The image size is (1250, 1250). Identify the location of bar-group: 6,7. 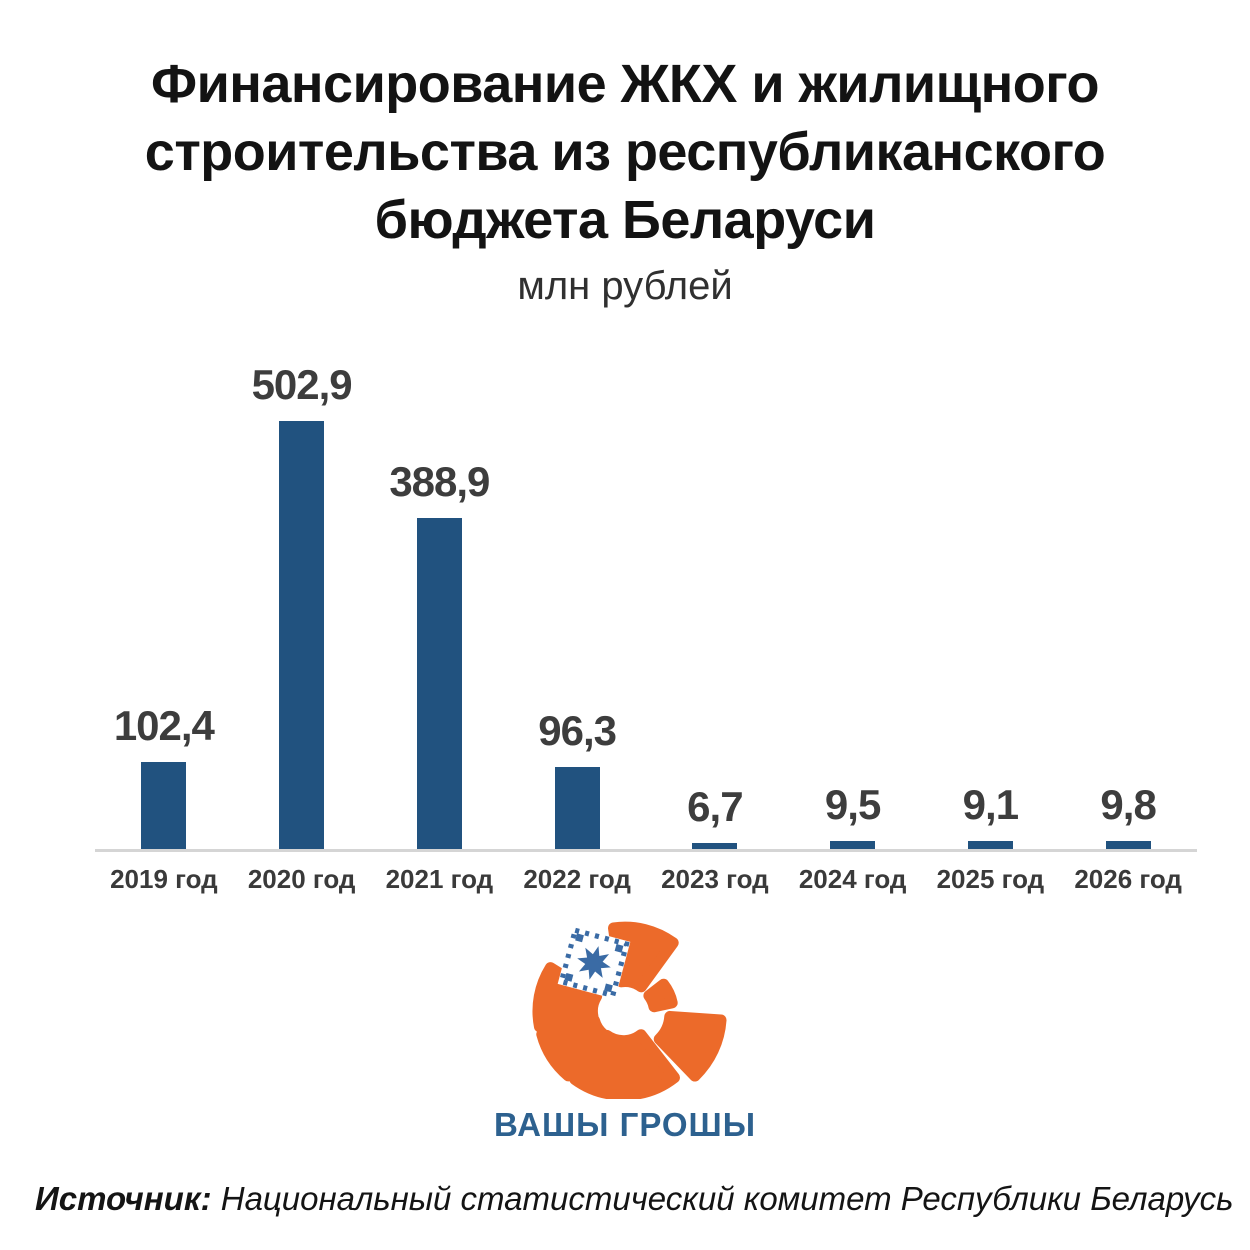
(715, 816).